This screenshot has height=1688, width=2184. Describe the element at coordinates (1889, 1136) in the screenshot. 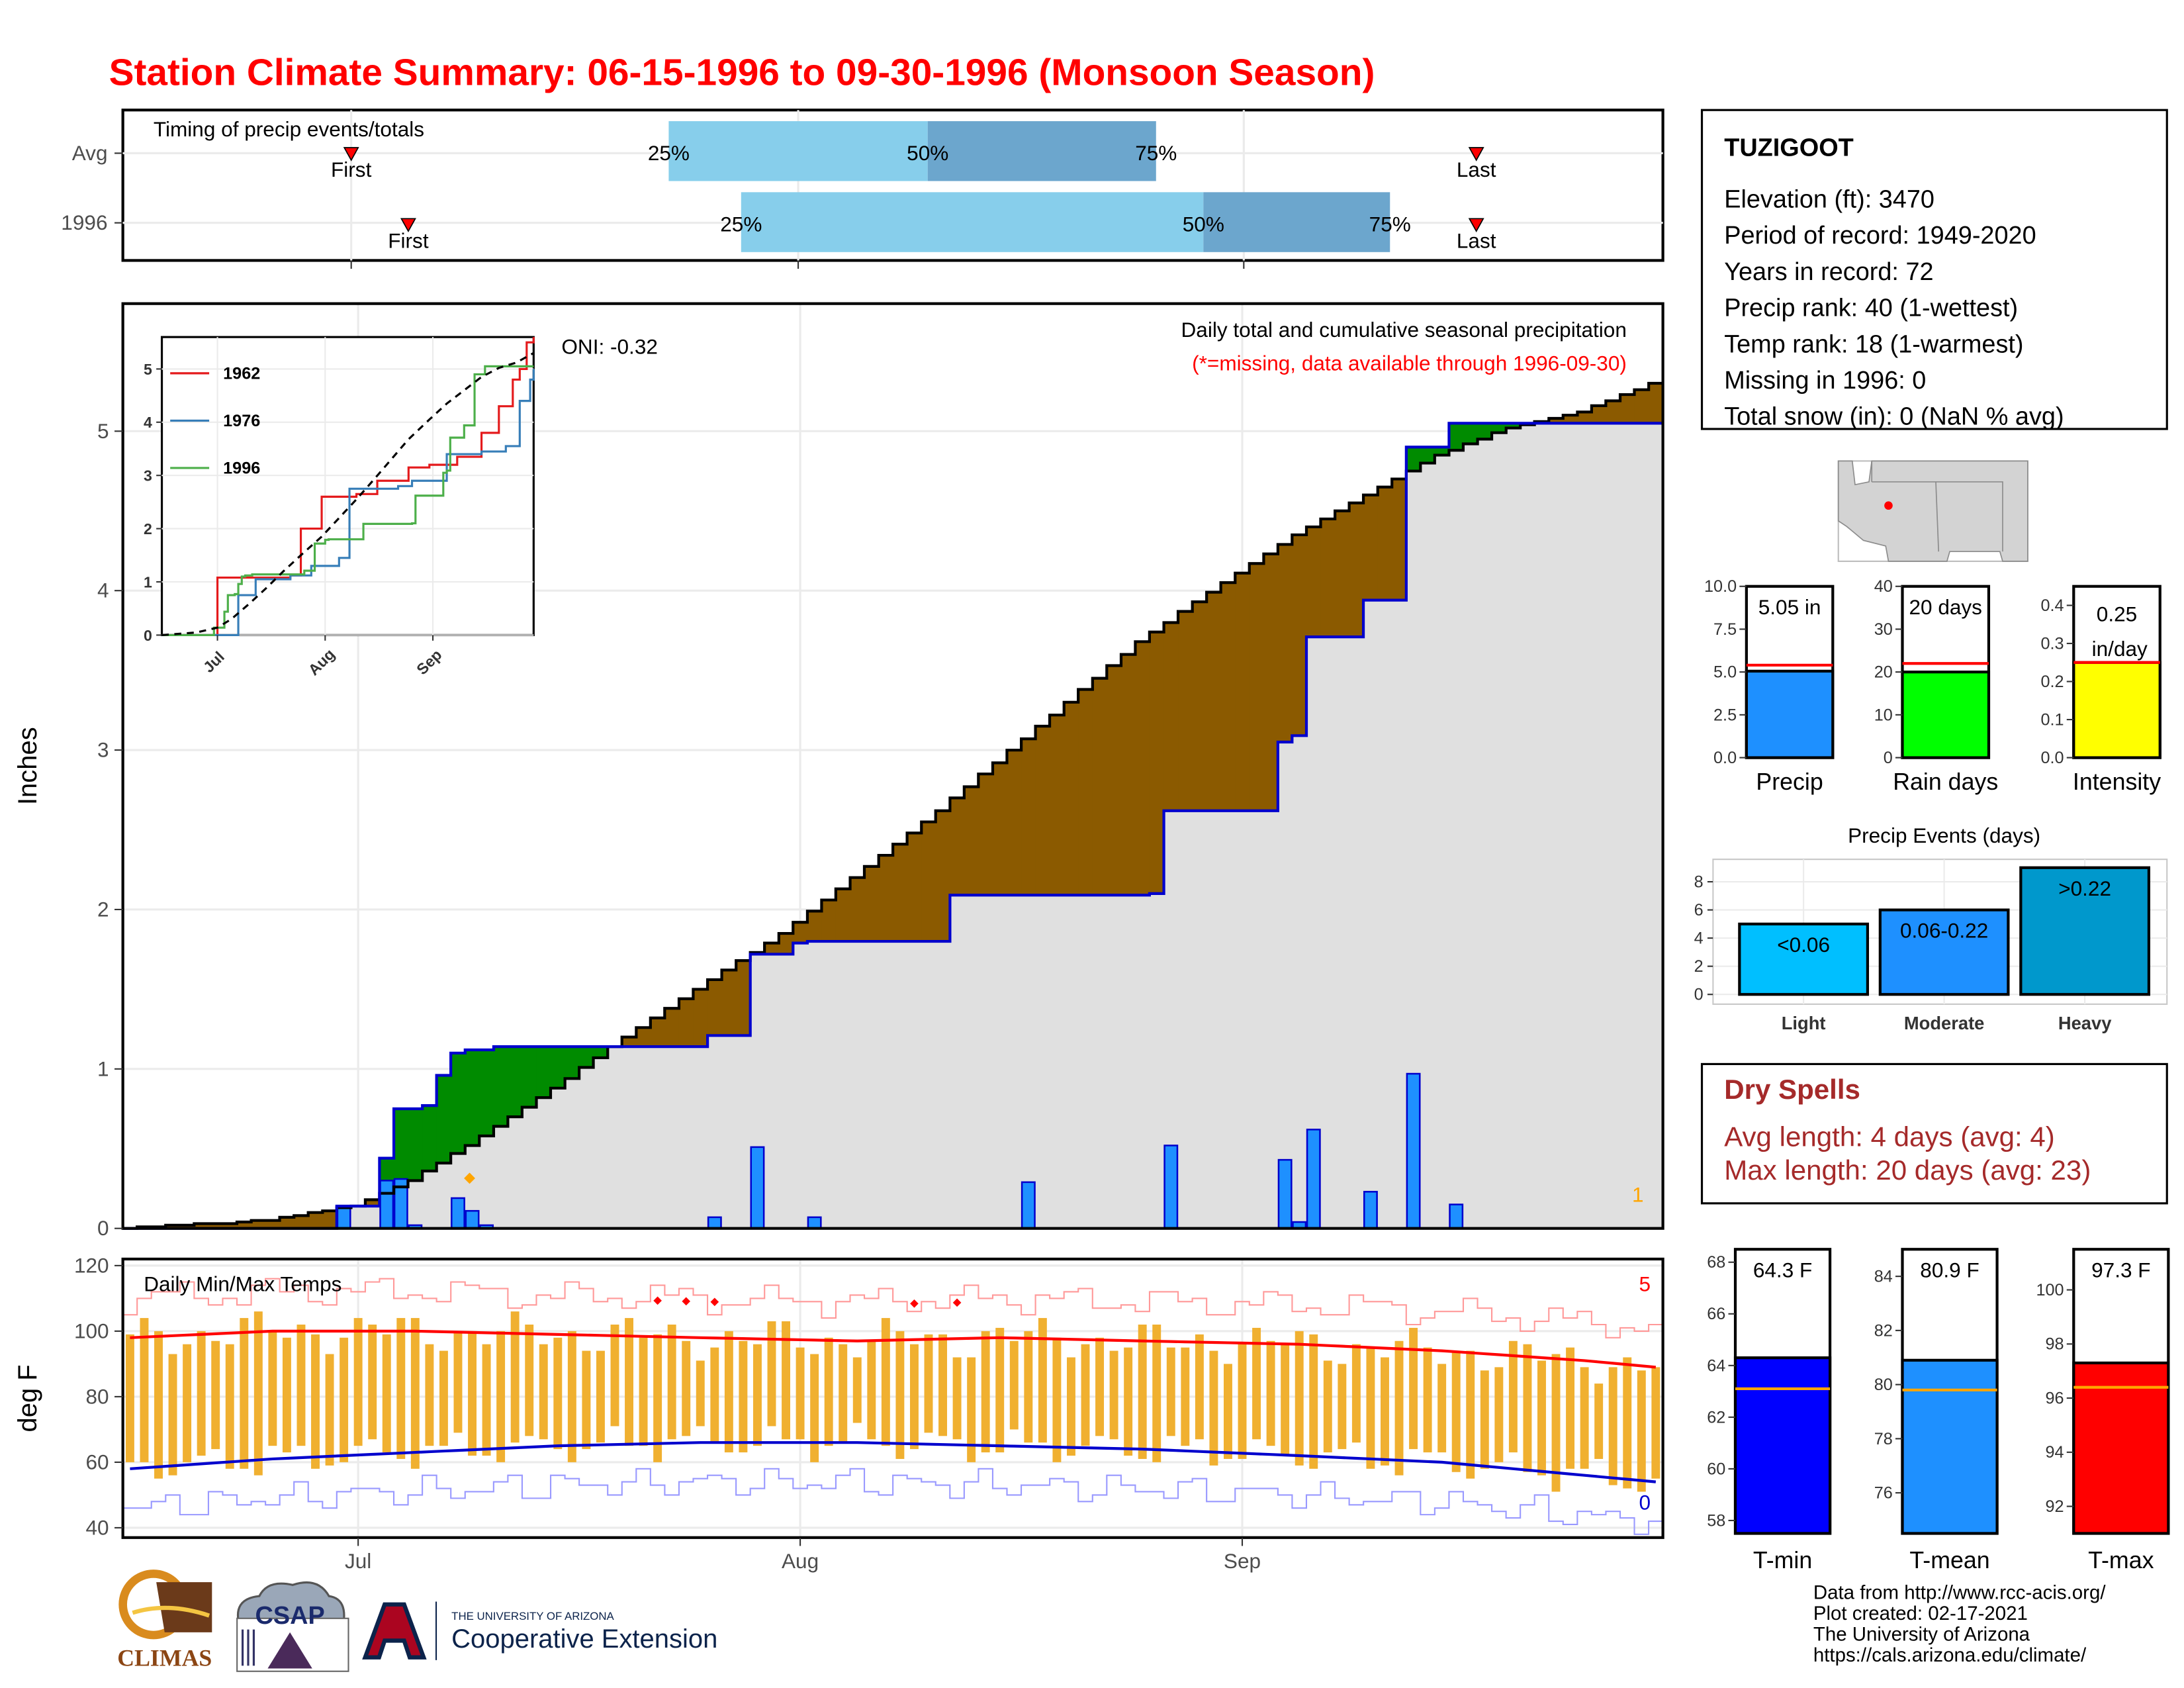

I see `dry-spells-avg: Avg length: 4 days (avg: 4)` at that location.